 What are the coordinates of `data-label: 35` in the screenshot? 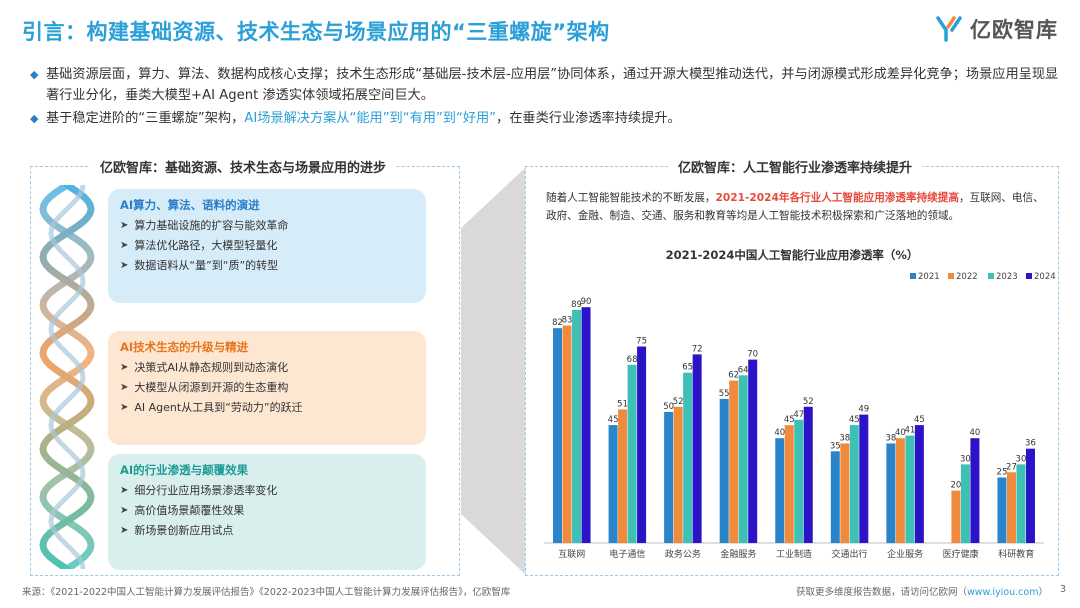 It's located at (835, 446).